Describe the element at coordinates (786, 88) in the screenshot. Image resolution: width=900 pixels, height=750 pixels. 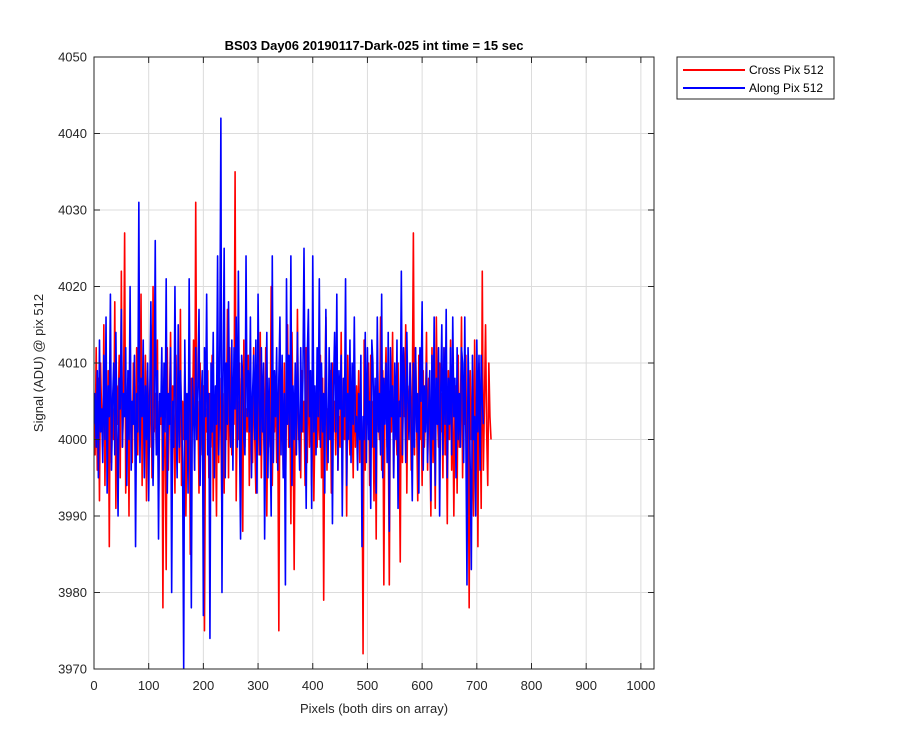
I see `legend-label-along-pix-512: Along Pix 512` at that location.